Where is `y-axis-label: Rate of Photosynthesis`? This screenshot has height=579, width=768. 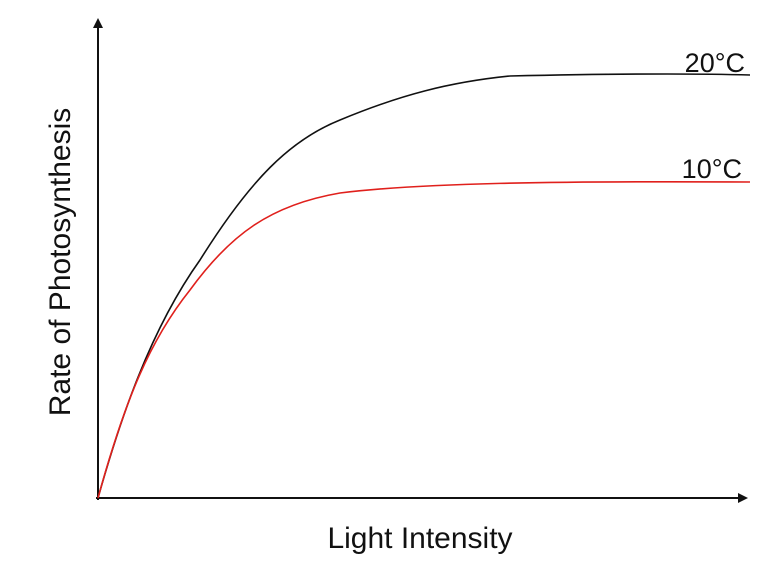
y-axis-label: Rate of Photosynthesis is located at coordinates (60, 262).